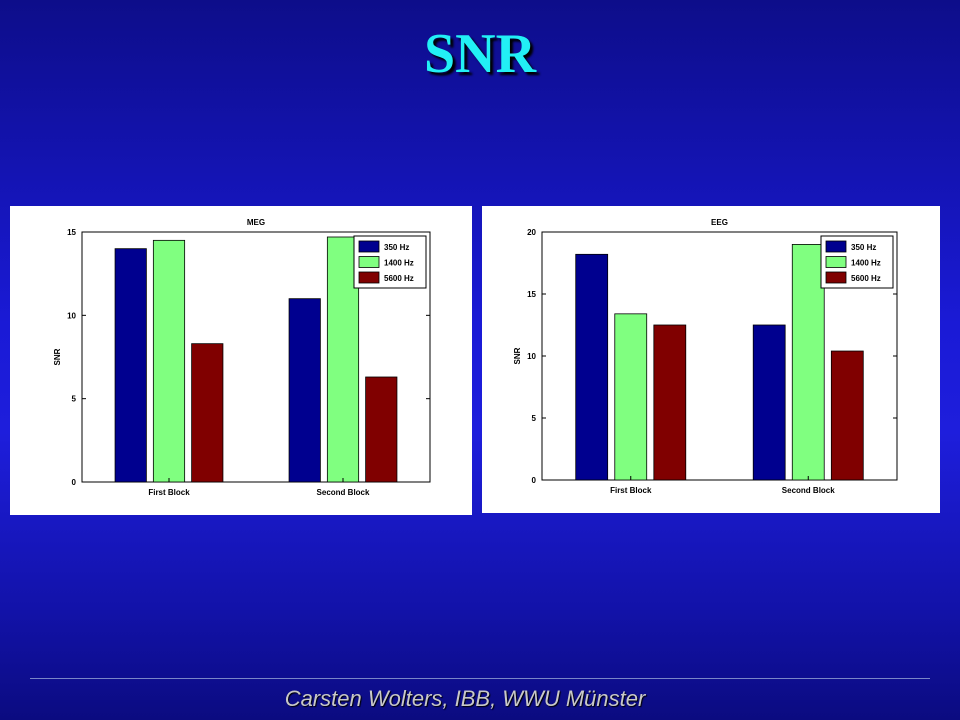  I want to click on footer-credit: Carsten Wolters, IBB, WWU Münster, so click(465, 698).